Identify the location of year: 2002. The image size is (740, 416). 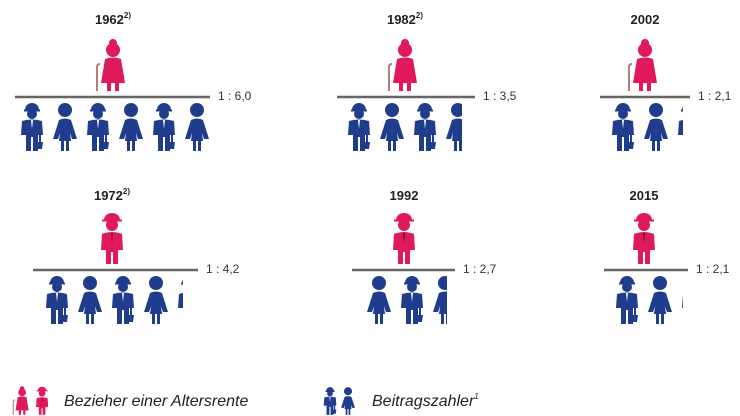
(645, 19).